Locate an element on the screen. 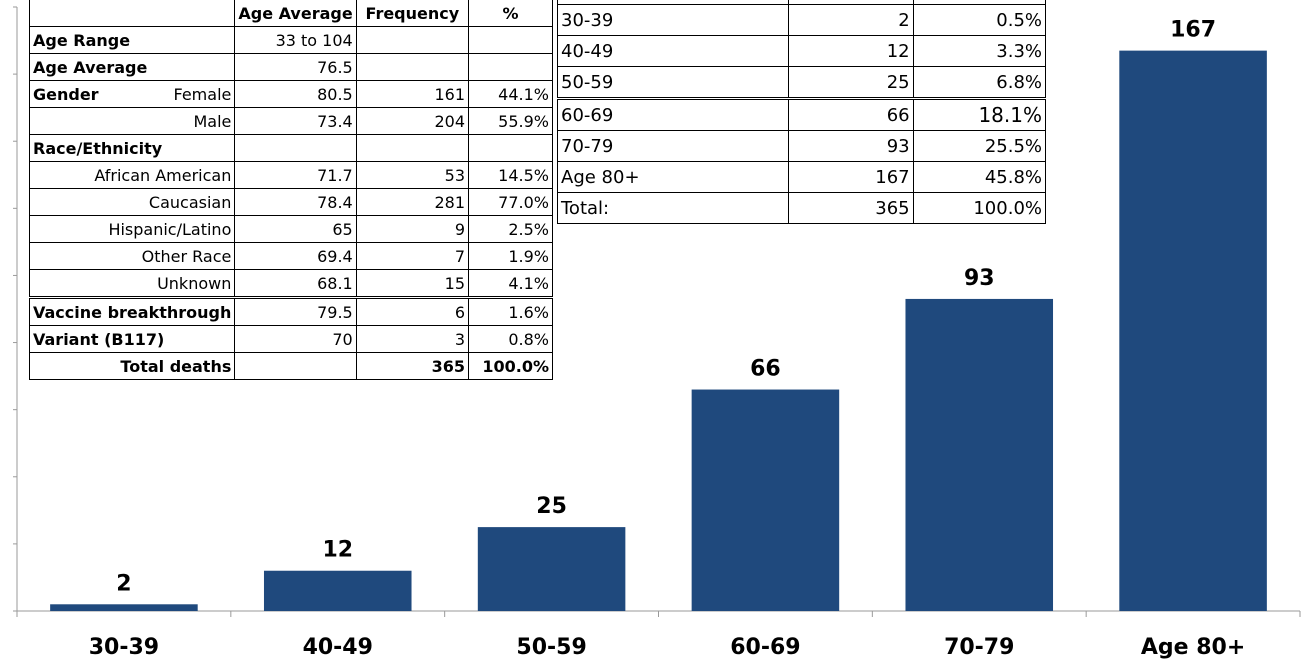 The width and height of the screenshot is (1304, 661). summary-row-race: Hispanic/Latino 65 9 2.5% is located at coordinates (290, 229).